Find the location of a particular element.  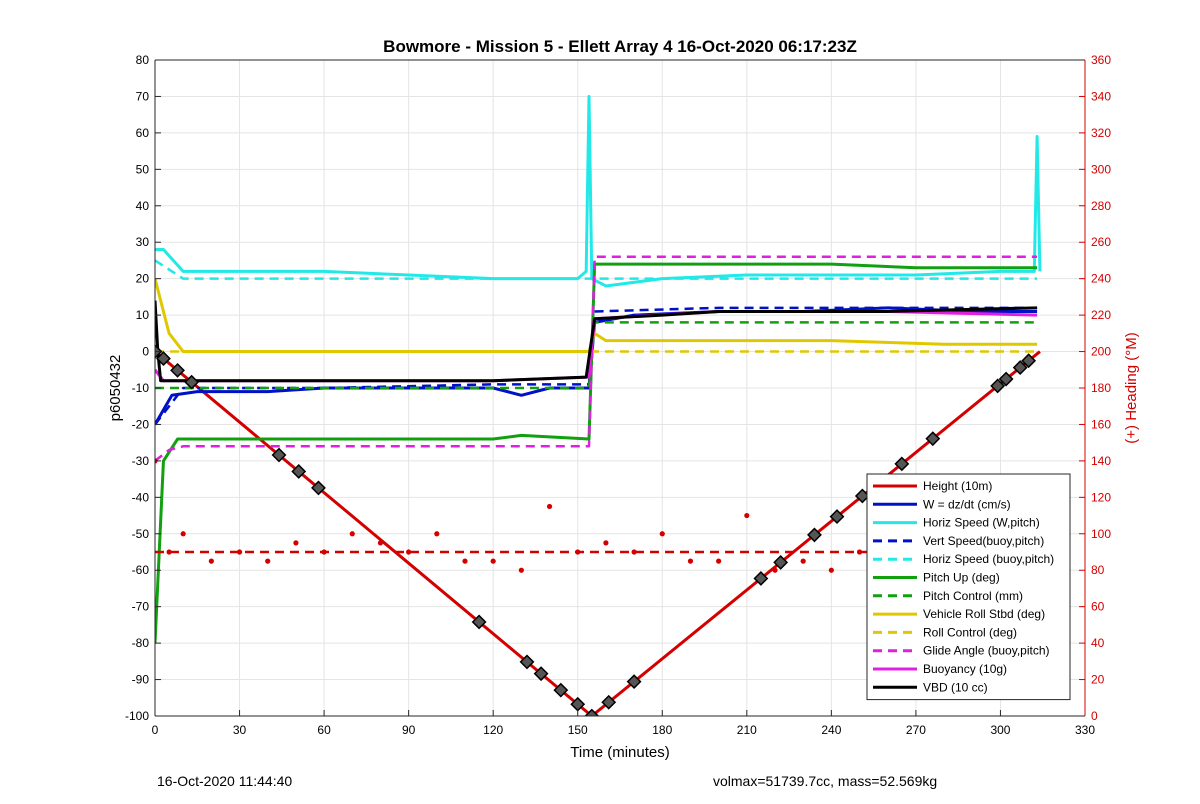

x-tick-label: 270 is located at coordinates (916, 730).